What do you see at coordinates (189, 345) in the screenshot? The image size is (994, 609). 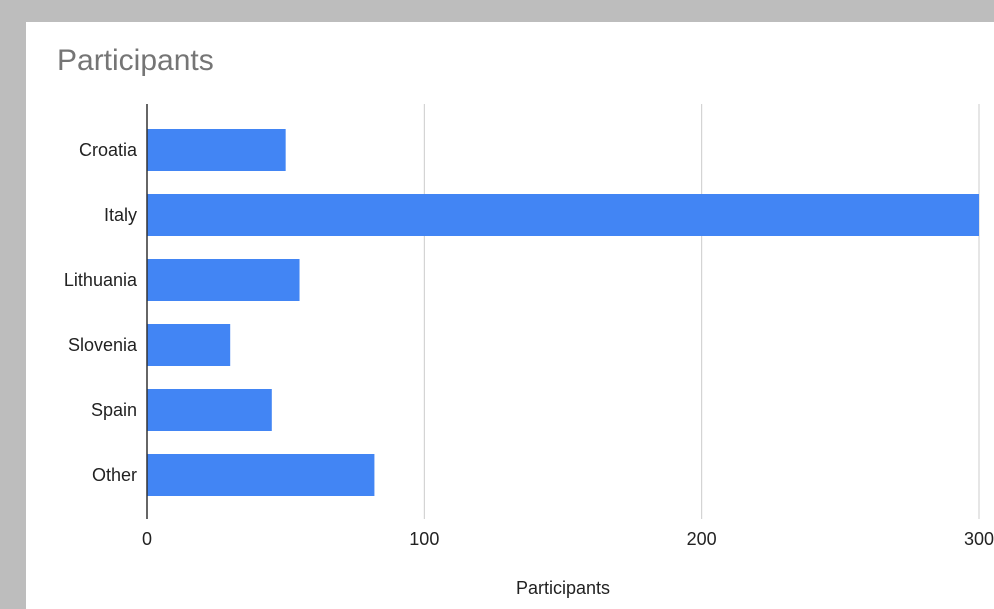 I see `bar-slovenia` at bounding box center [189, 345].